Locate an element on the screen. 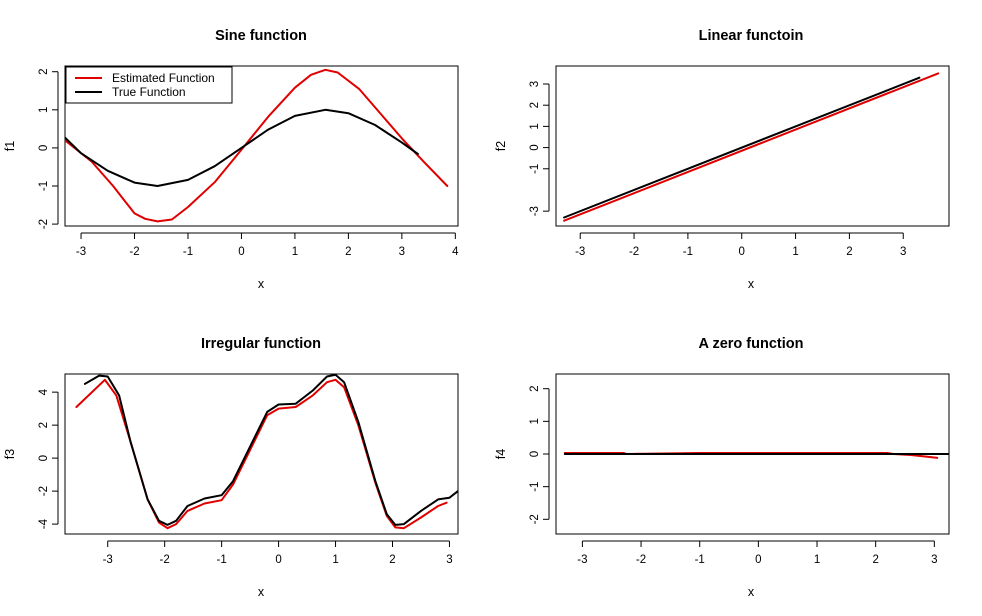 Image resolution: width=982 pixels, height=616 pixels. y-tick-label: 4 is located at coordinates (44, 391).